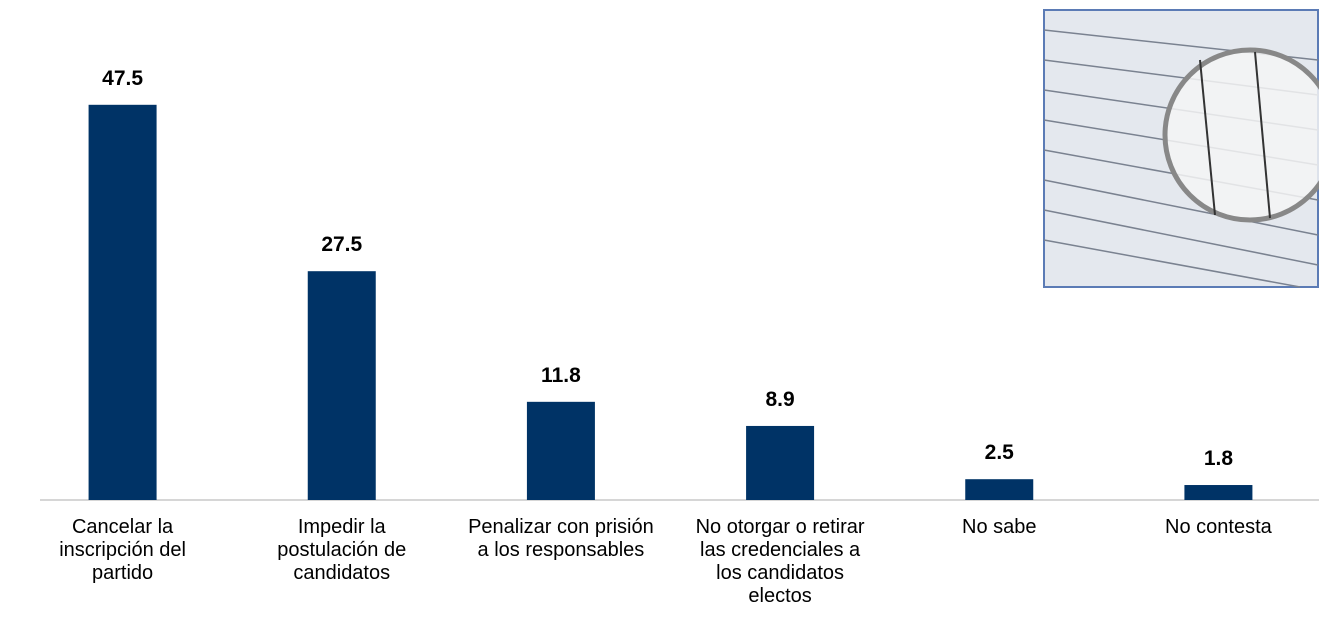 This screenshot has height=621, width=1319. What do you see at coordinates (342, 550) in the screenshot?
I see `x-tick-label: Impedir la postulación de candidatos` at bounding box center [342, 550].